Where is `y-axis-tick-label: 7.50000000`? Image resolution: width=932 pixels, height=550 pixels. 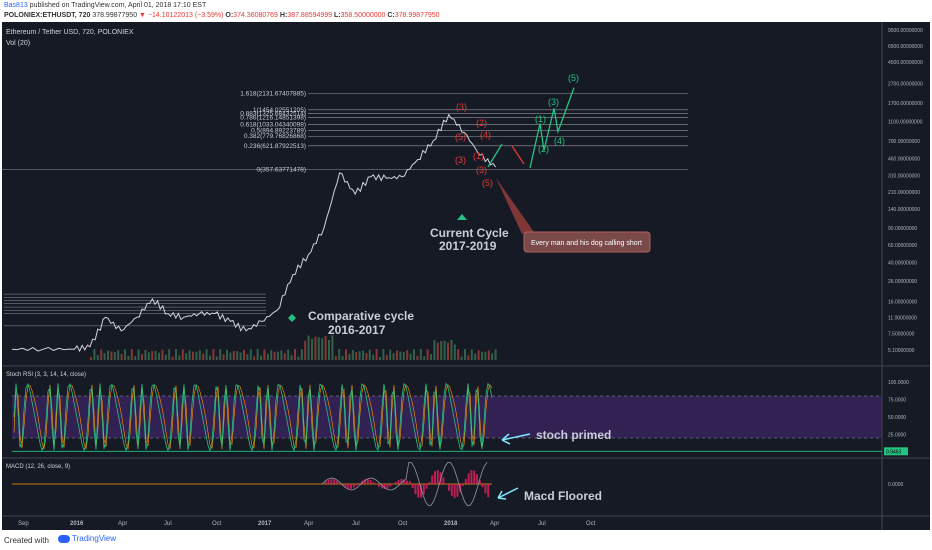
y-axis-tick-label: 7.50000000 is located at coordinates (901, 335).